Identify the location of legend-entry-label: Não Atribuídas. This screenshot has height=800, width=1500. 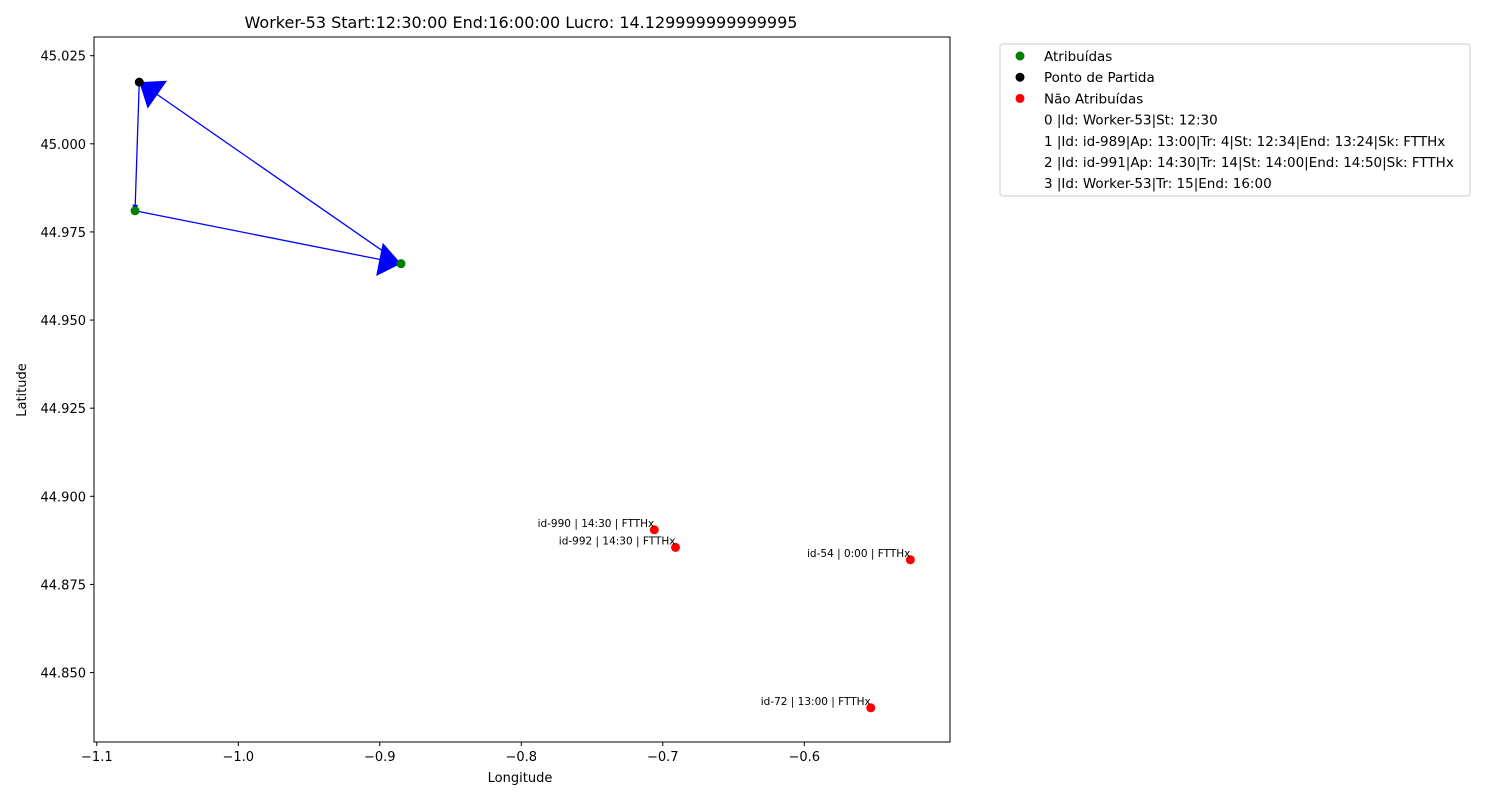
(1093, 99).